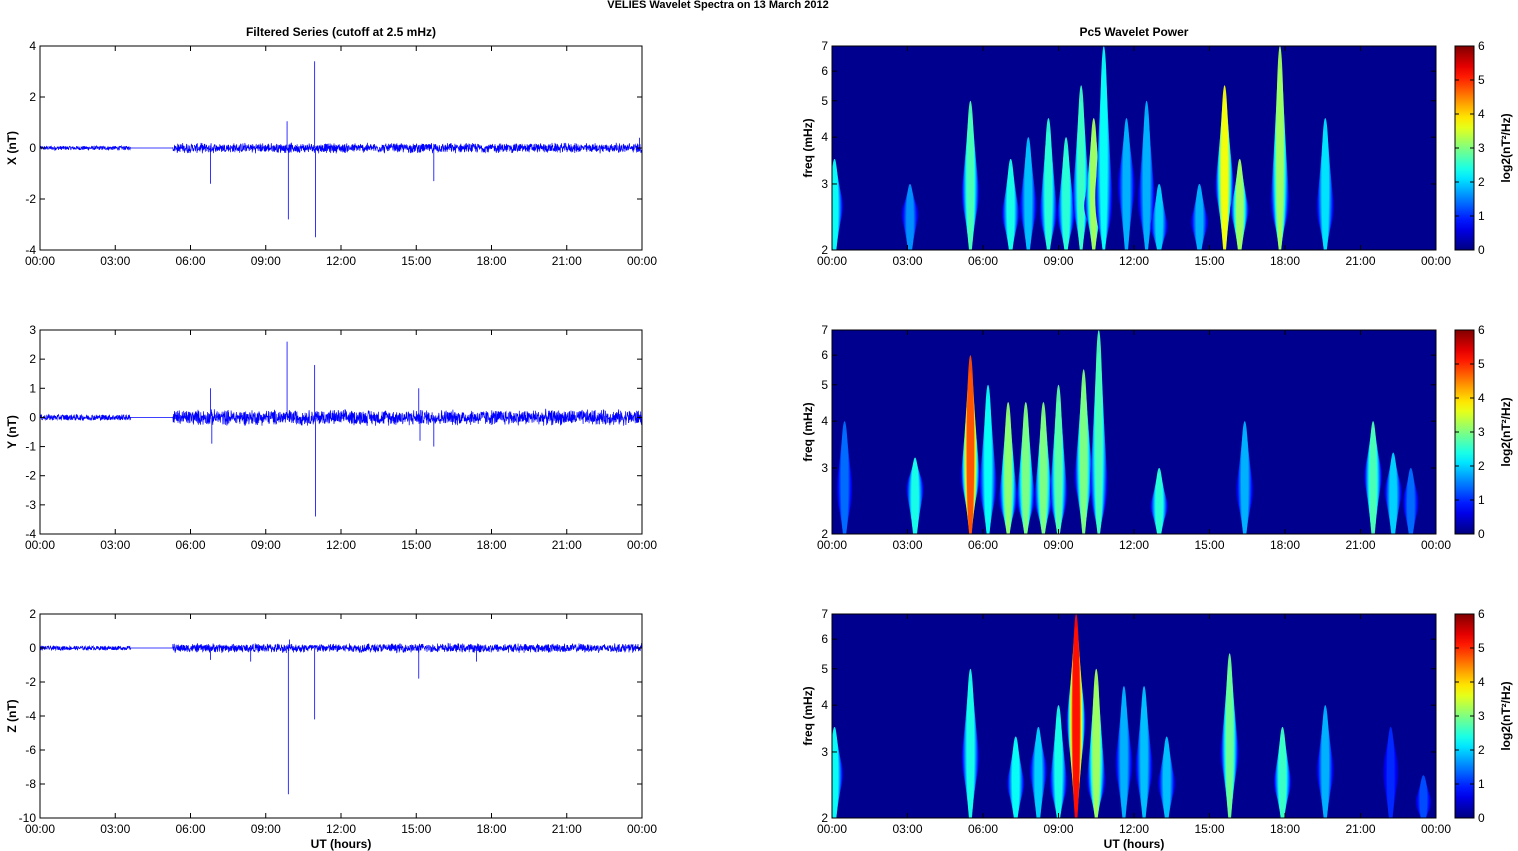  What do you see at coordinates (1481, 250) in the screenshot?
I see `wavelet-x-colorbar-tick-label: 0` at bounding box center [1481, 250].